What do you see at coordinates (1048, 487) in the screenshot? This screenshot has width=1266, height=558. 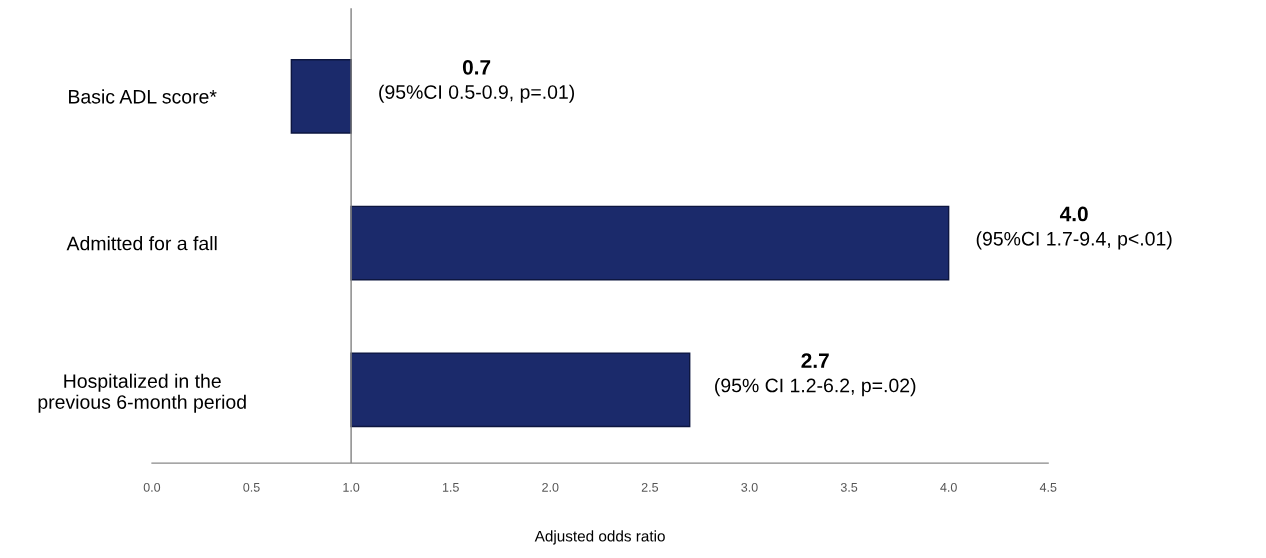 I see `x-tick-label: 4.5` at bounding box center [1048, 487].